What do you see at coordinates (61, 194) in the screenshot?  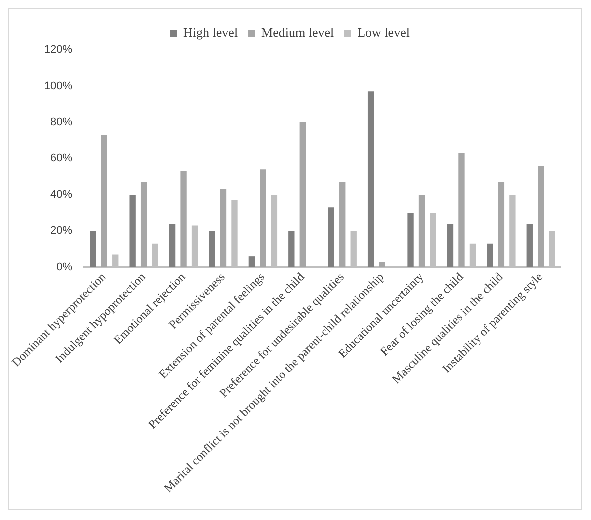 I see `y-tick-label: 40%` at bounding box center [61, 194].